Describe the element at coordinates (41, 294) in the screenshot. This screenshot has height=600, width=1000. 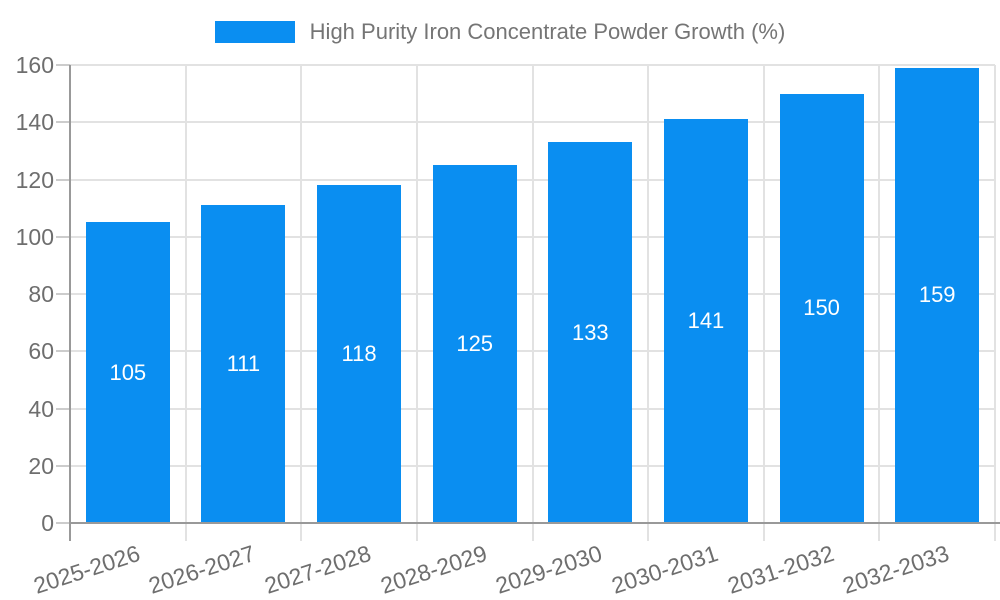
I see `y-tick-label: 80` at that location.